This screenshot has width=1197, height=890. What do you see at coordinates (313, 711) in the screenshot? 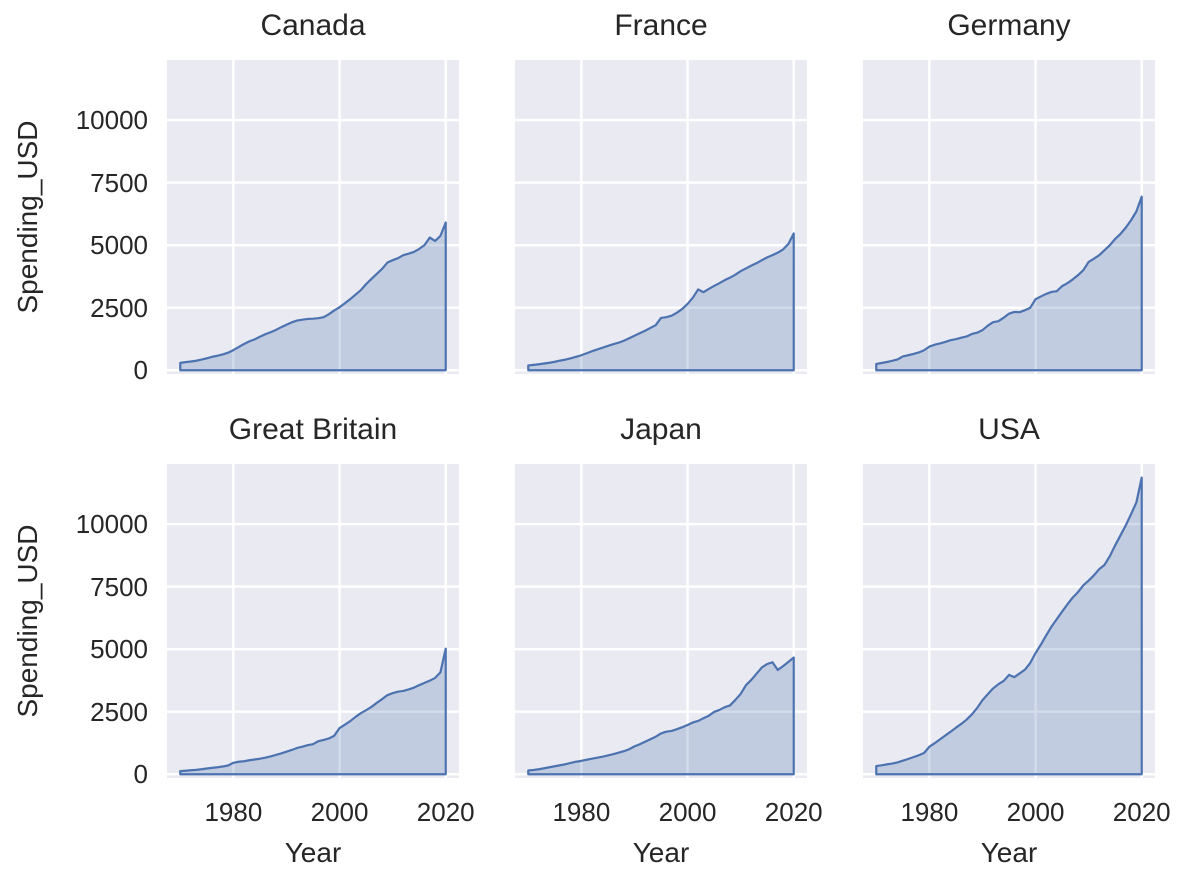
I see `area-series-great-britain` at bounding box center [313, 711].